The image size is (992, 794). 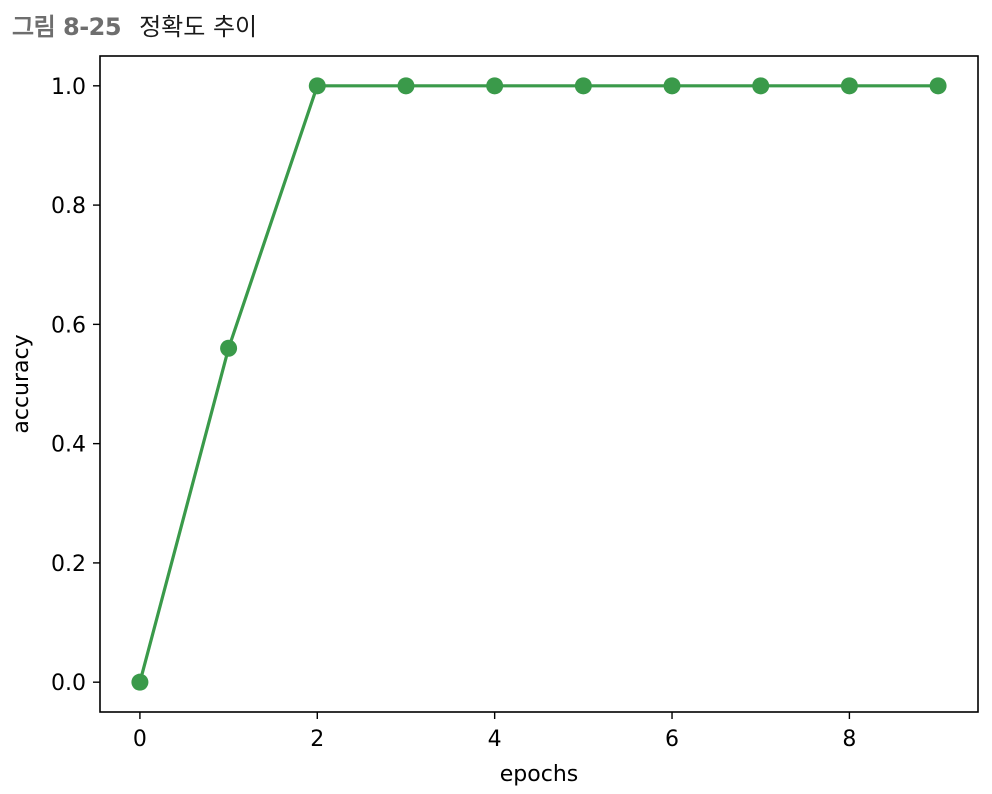 What do you see at coordinates (672, 739) in the screenshot?
I see `x-tick-label: 6` at bounding box center [672, 739].